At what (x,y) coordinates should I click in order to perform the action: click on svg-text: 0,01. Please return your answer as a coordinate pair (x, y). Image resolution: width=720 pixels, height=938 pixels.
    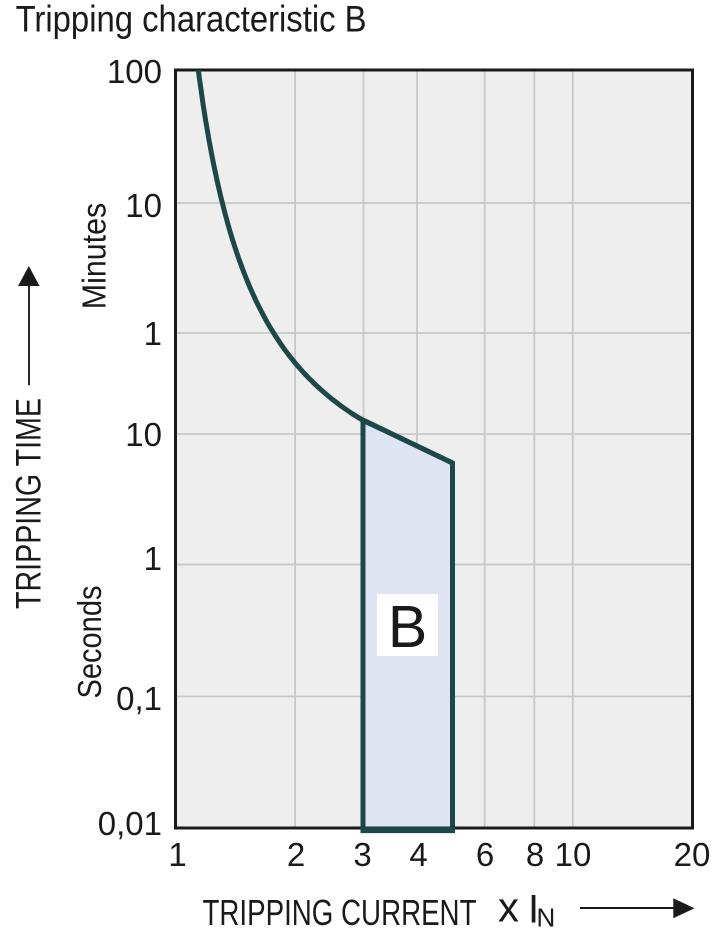
    Looking at the image, I should click on (130, 823).